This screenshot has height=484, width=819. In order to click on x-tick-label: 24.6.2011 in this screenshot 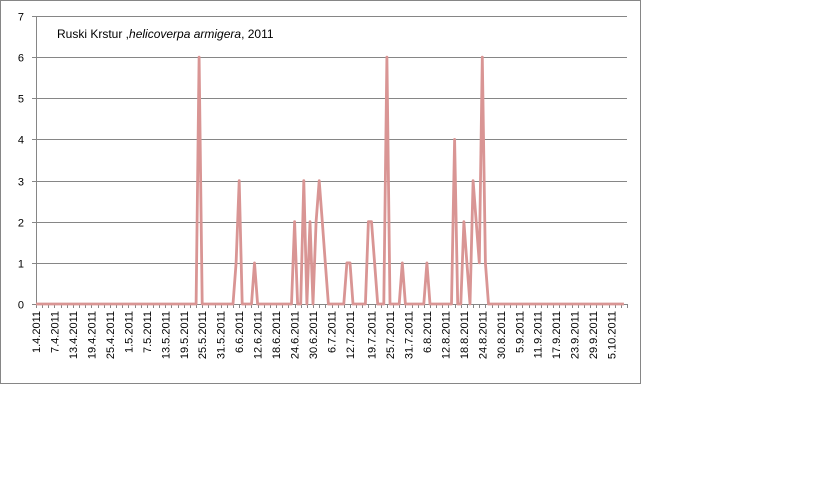, I will do `click(296, 335)`.